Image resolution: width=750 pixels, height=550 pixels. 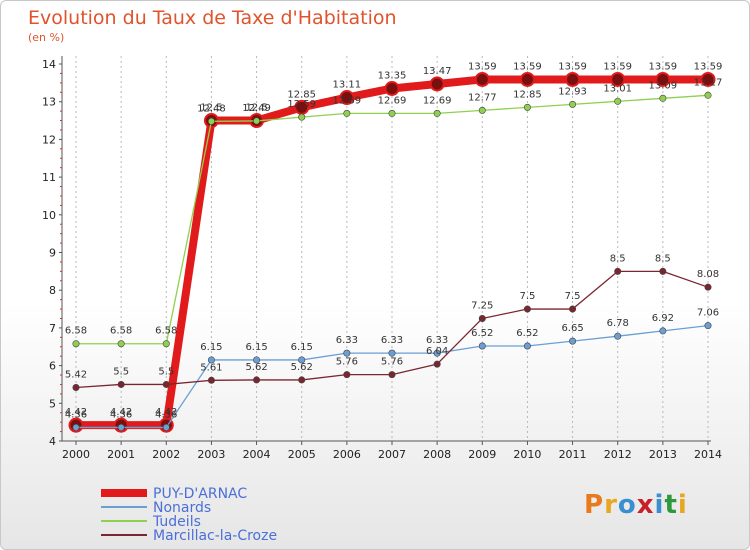 I want to click on y-tick-label: 6, so click(x=52, y=366).